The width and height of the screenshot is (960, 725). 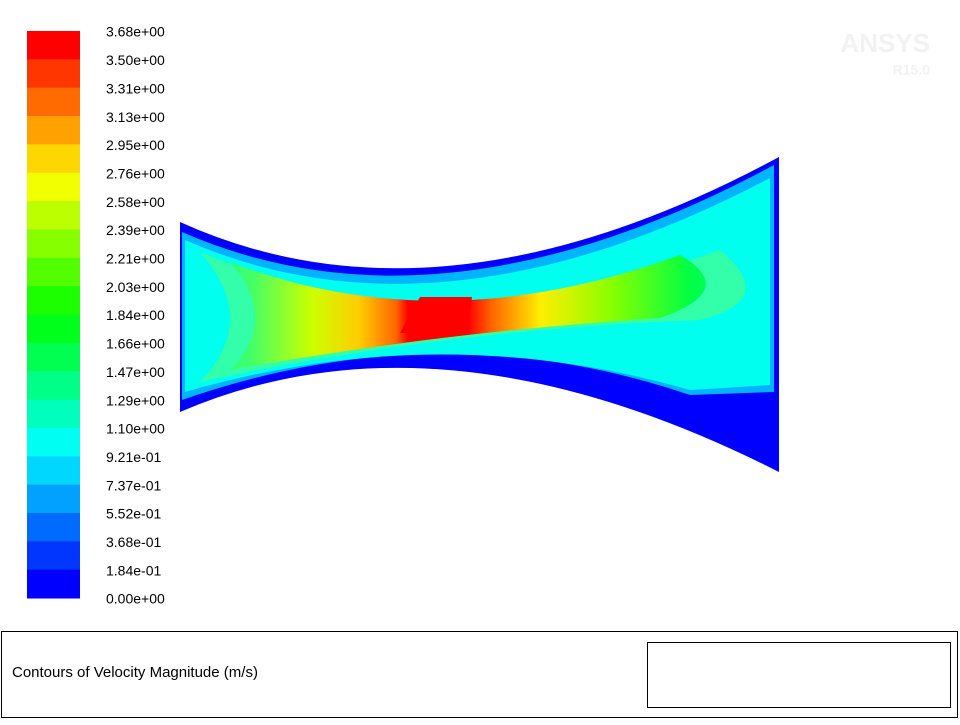 What do you see at coordinates (135, 429) in the screenshot?
I see `colorbar-label: 1.10e+00` at bounding box center [135, 429].